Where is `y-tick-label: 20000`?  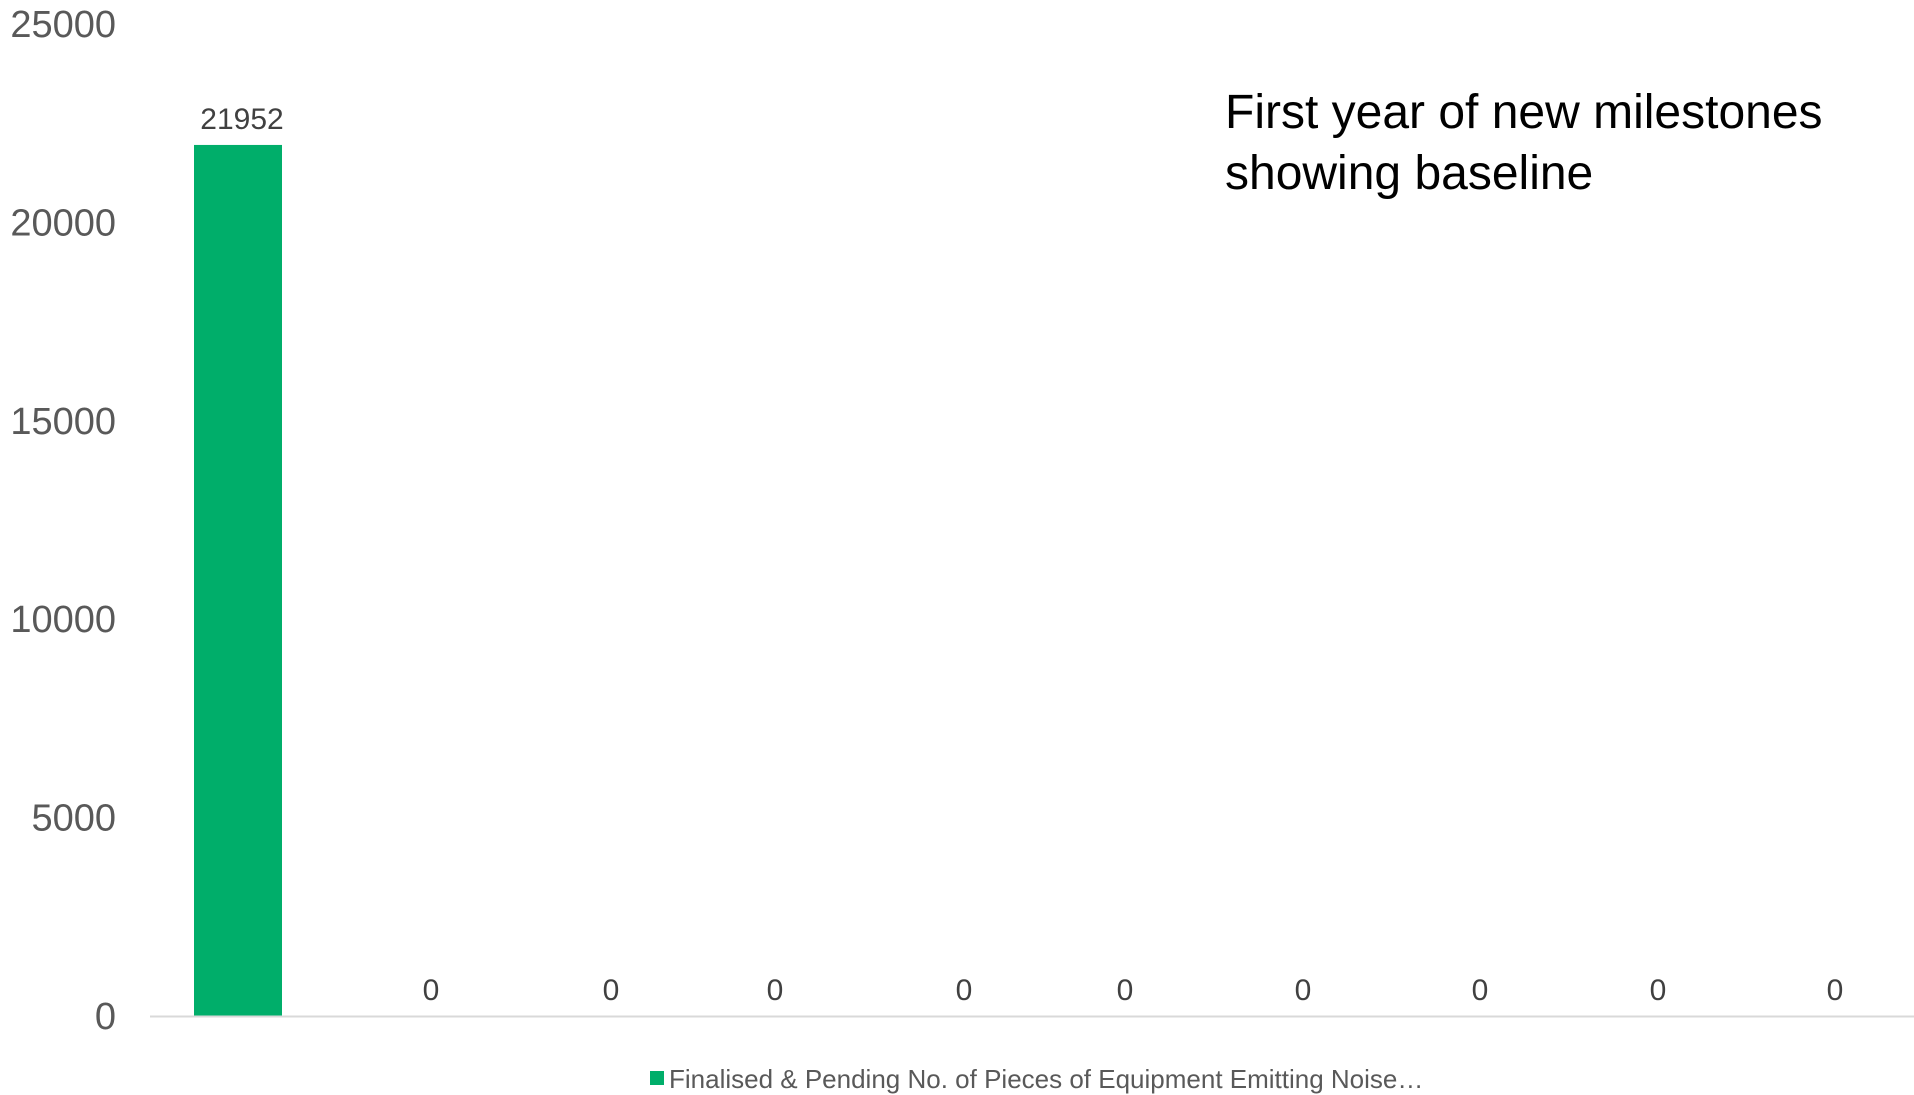
y-tick-label: 20000 is located at coordinates (63, 223).